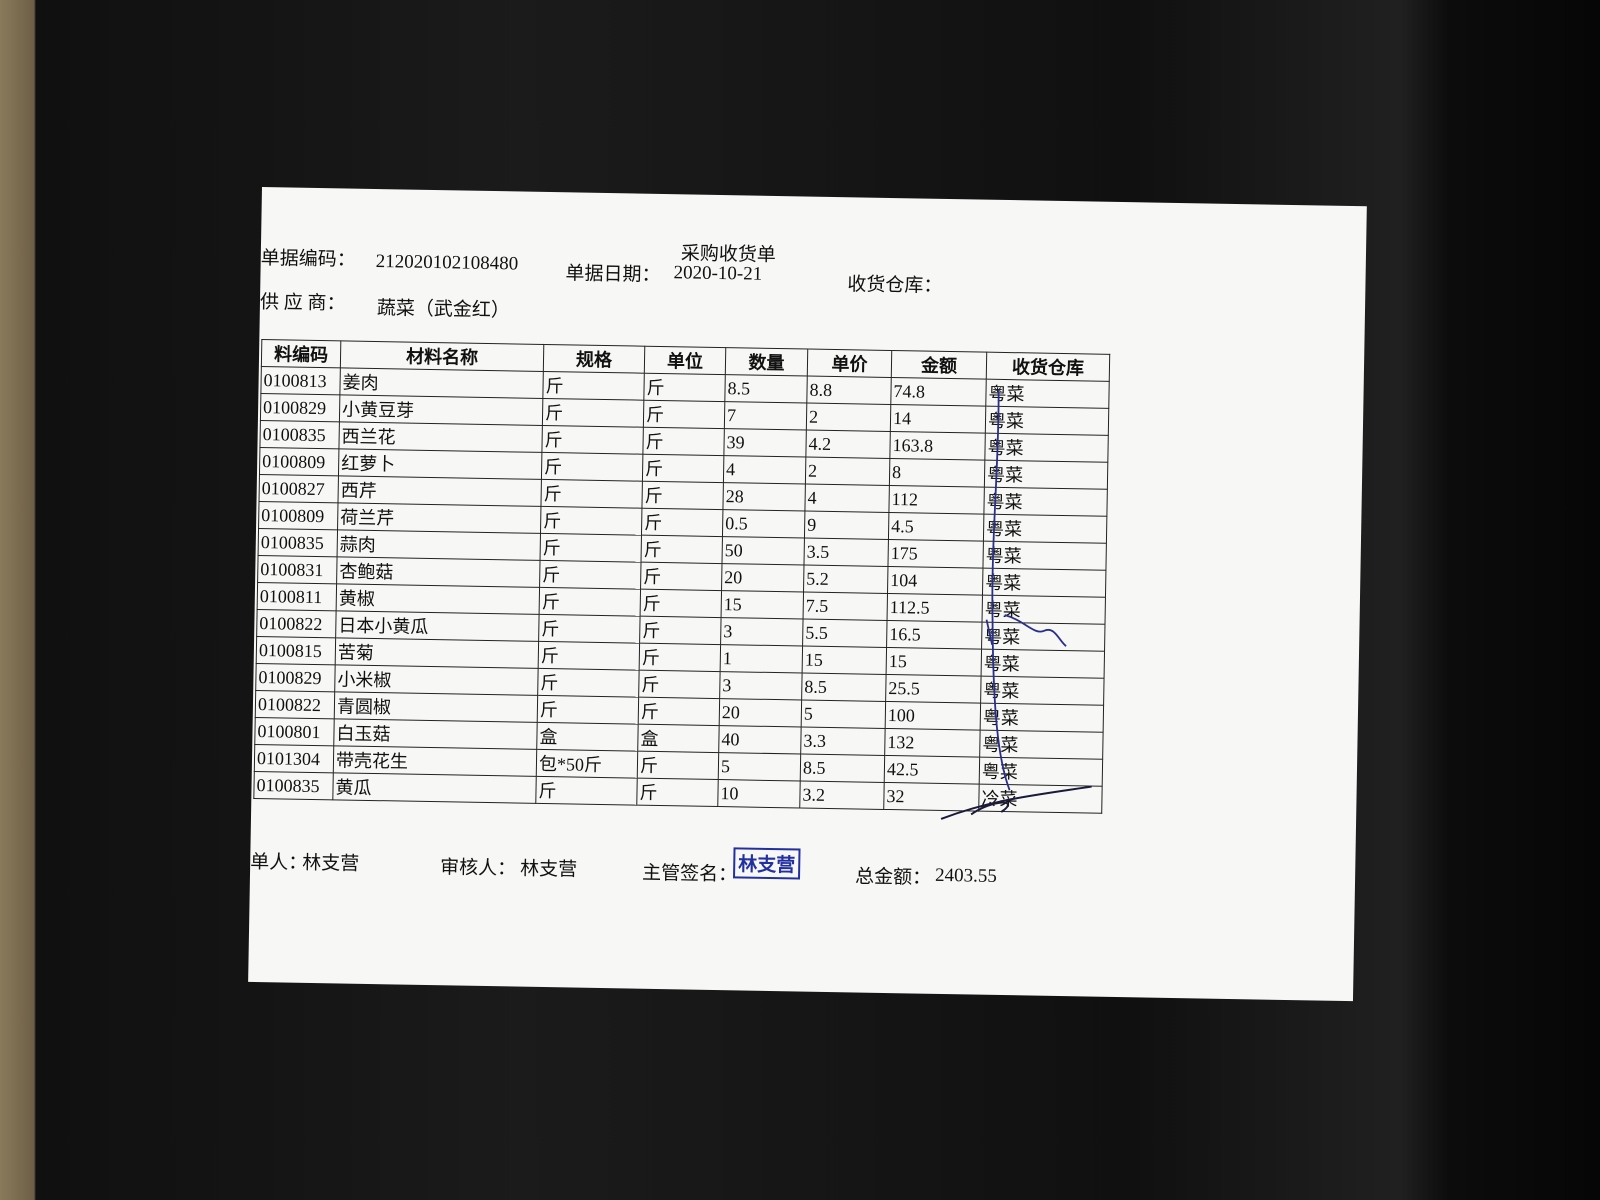 This screenshot has width=1600, height=1200. Describe the element at coordinates (331, 863) in the screenshot. I see `maker: 林支营` at that location.